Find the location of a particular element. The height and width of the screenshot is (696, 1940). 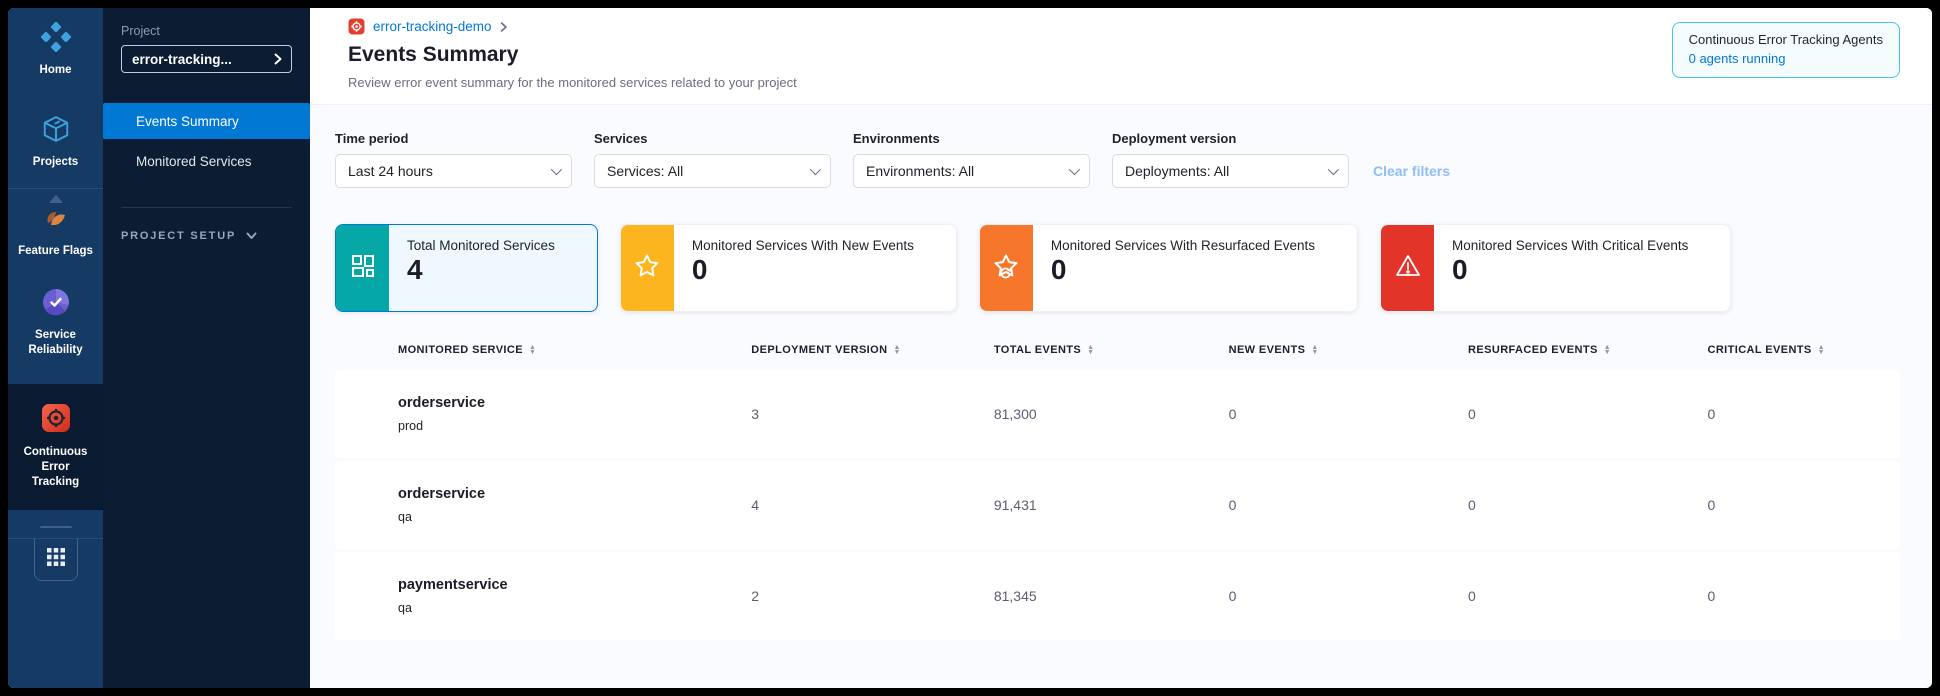

time-period-value: Last 24 hours is located at coordinates (390, 171).